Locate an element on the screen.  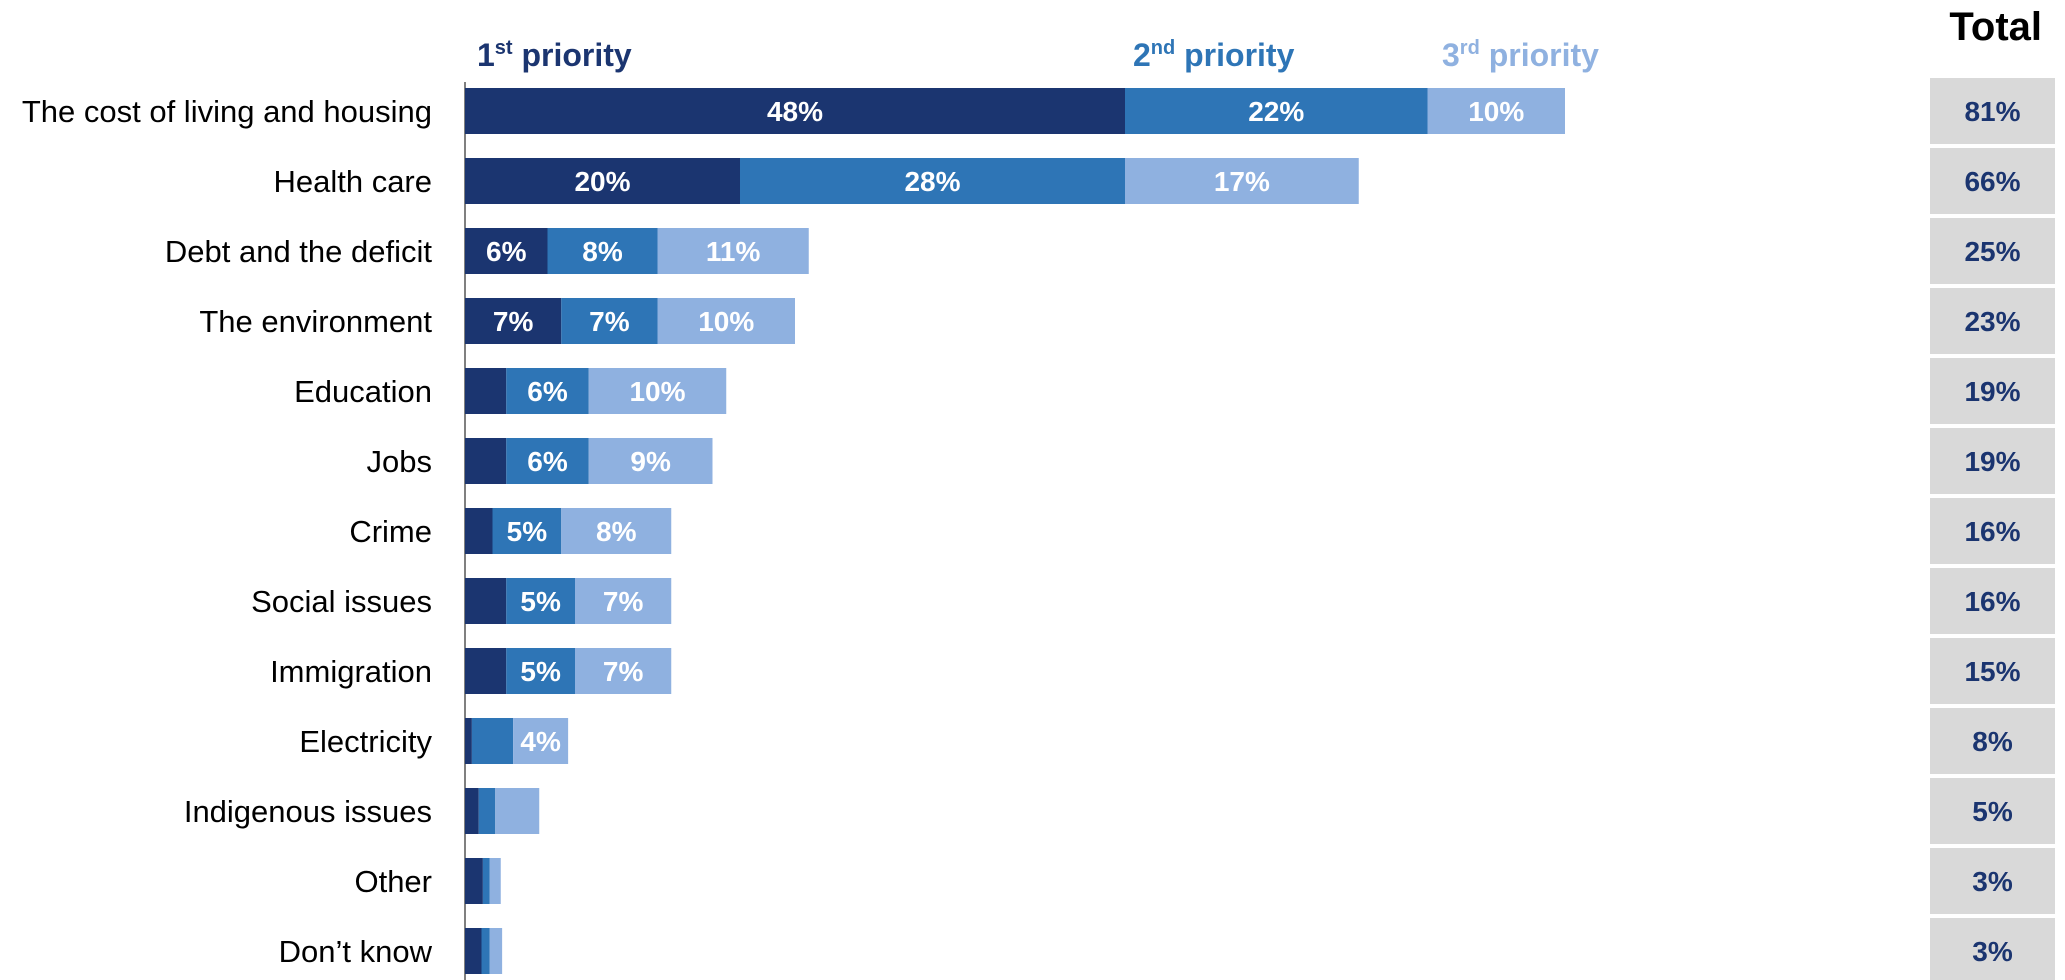
total-value: 25% is located at coordinates (1992, 251).